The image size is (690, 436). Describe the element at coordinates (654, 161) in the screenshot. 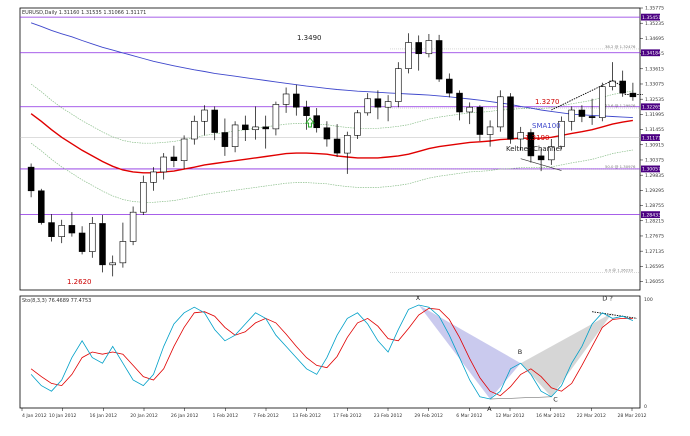

I see `y-tick-label: 1.30375` at that location.